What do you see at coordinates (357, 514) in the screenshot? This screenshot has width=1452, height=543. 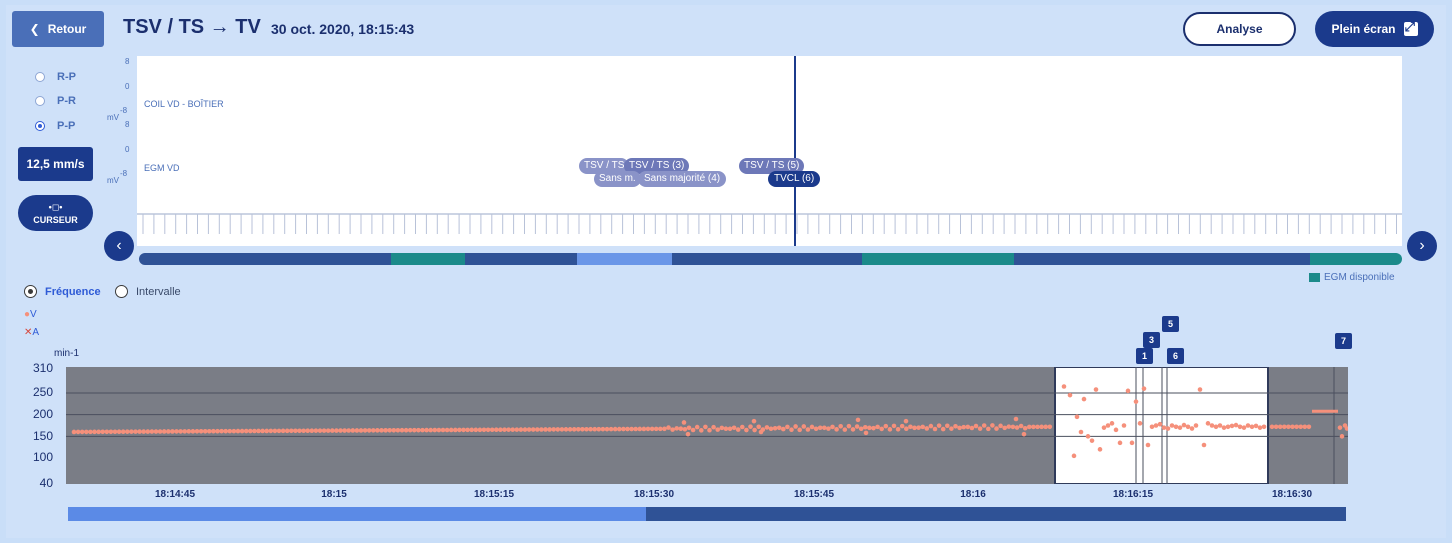 I see `timeline-thumb` at bounding box center [357, 514].